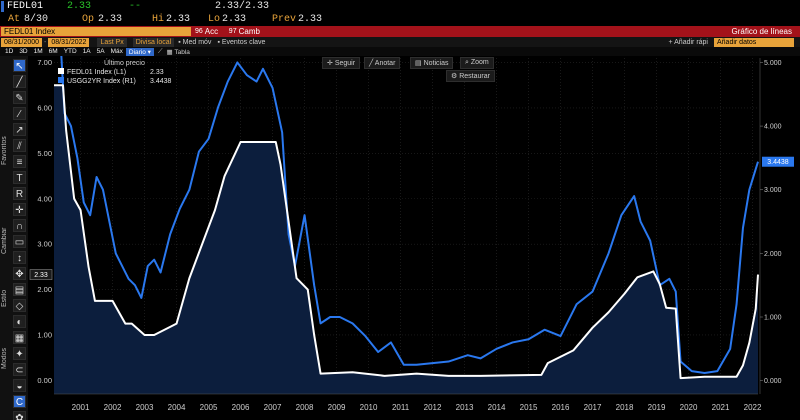  I want to click on table-button: ▦ Tabla, so click(178, 52).